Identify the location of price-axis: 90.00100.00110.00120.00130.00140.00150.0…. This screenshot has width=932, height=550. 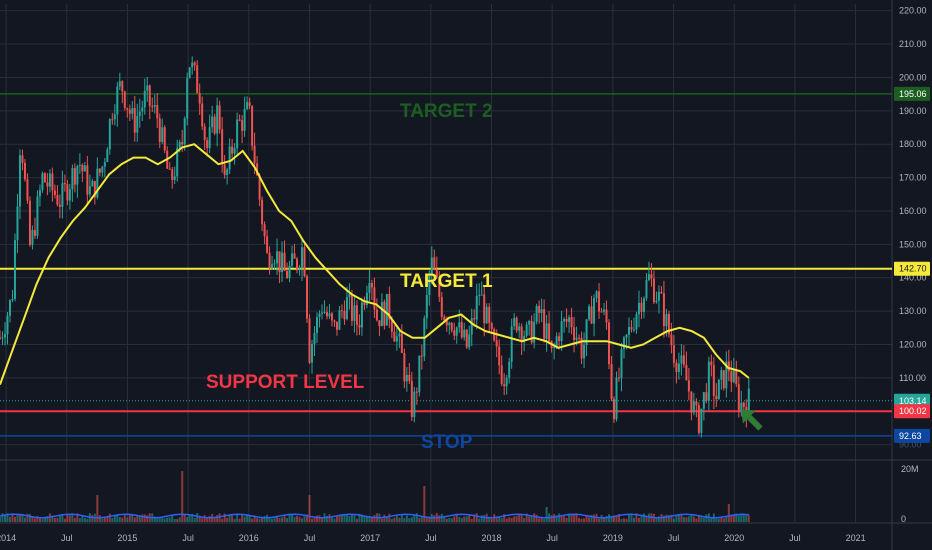
(912, 265).